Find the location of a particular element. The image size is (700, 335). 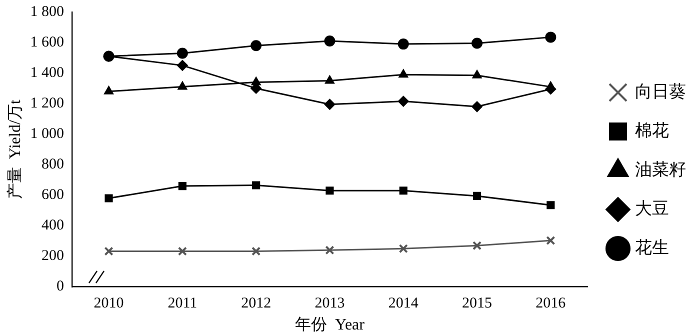

x-tick-label: 2014 is located at coordinates (403, 304).